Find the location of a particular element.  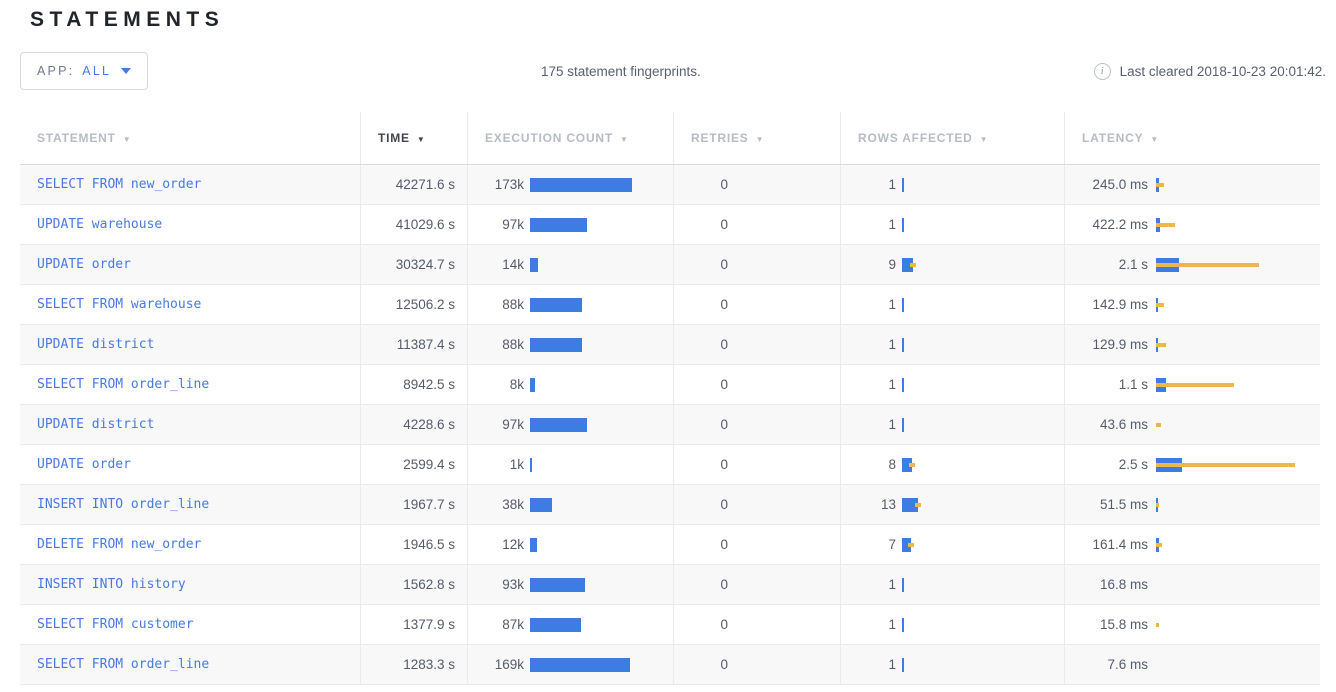

statement-link: INSERT INTO history is located at coordinates (111, 584).